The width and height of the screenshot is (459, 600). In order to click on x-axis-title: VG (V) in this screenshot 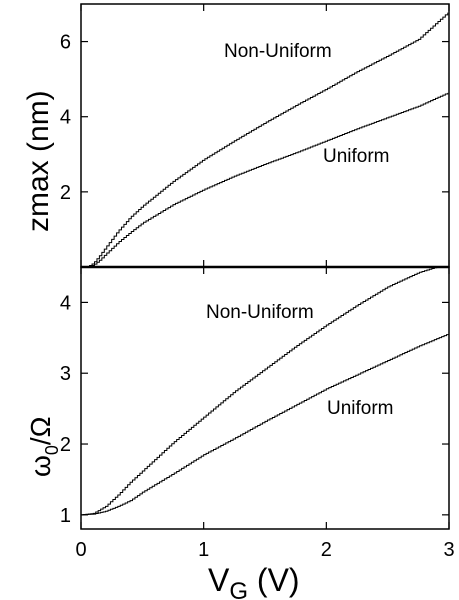, I will do `click(254, 581)`.